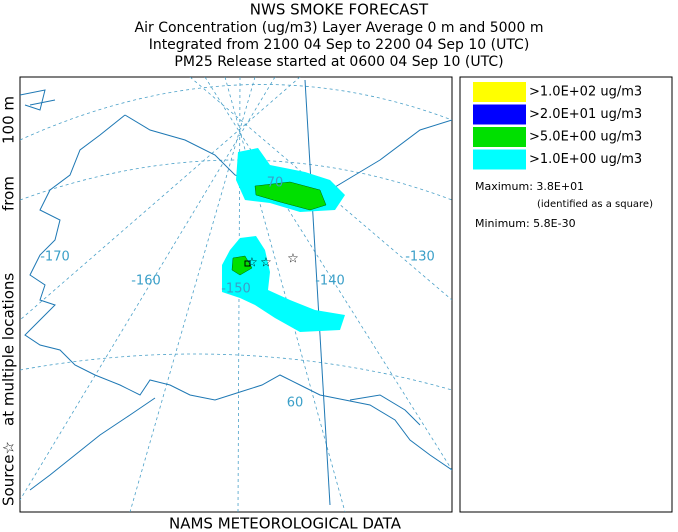 The height and width of the screenshot is (532, 678). What do you see at coordinates (339, 10) in the screenshot?
I see `title: NWS SMOKE FORECAST` at bounding box center [339, 10].